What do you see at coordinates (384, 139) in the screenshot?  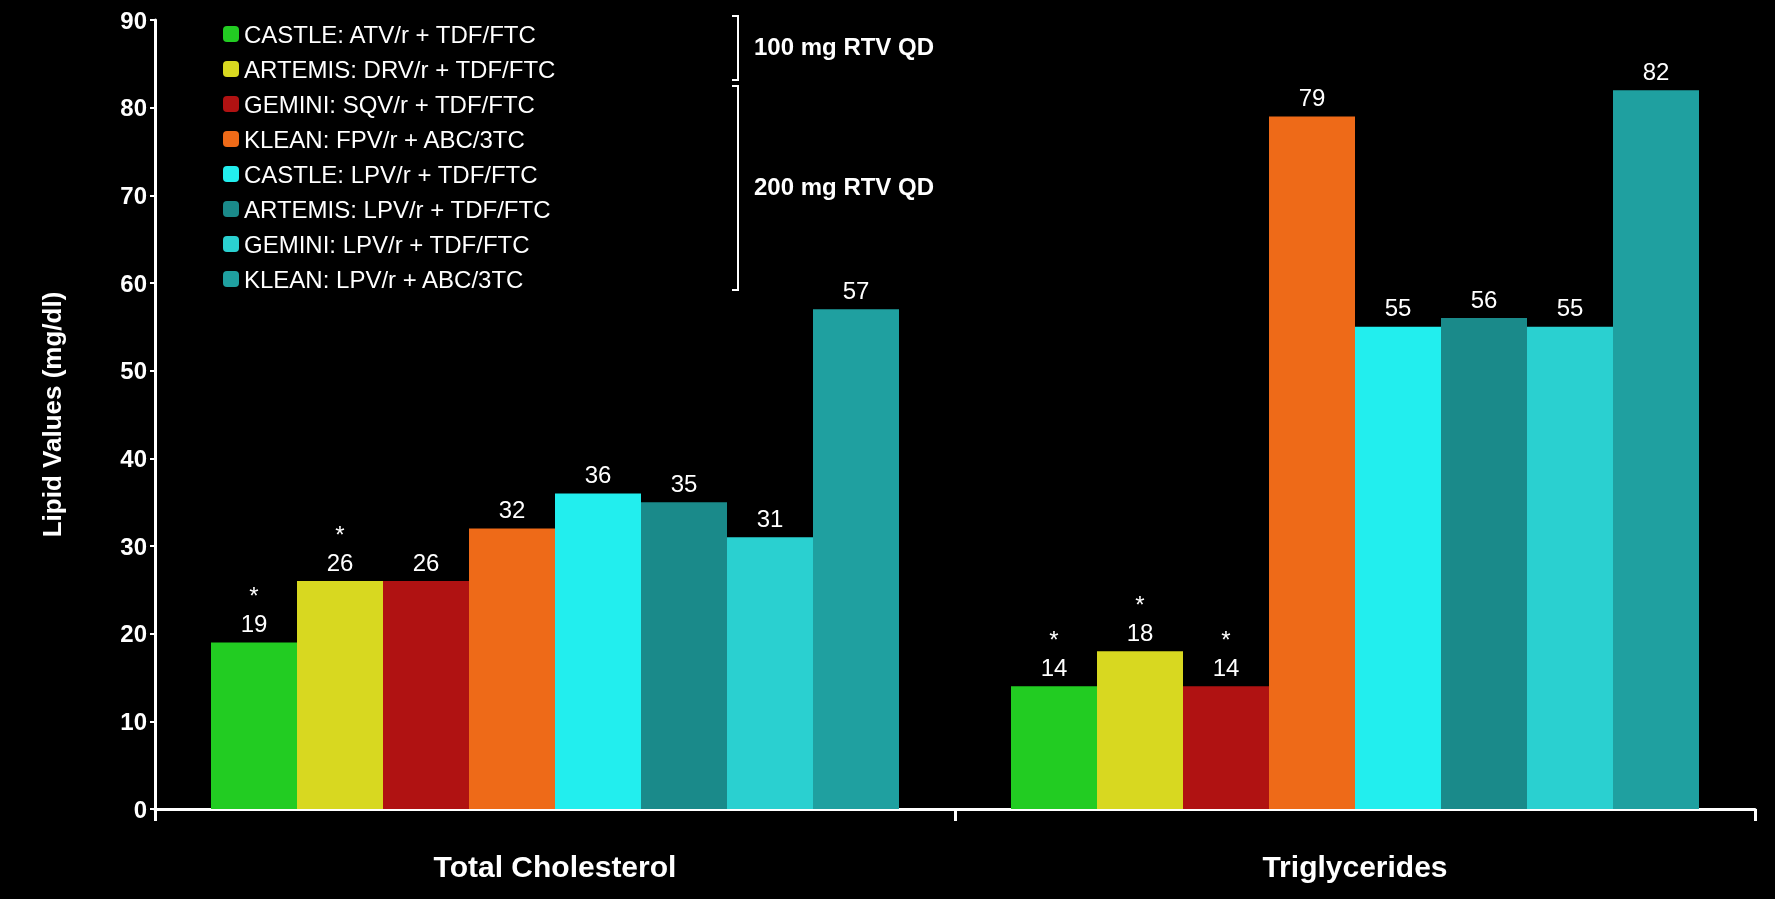 I see `legend-label: KLEAN: FPV/r + ABC/3TC` at bounding box center [384, 139].